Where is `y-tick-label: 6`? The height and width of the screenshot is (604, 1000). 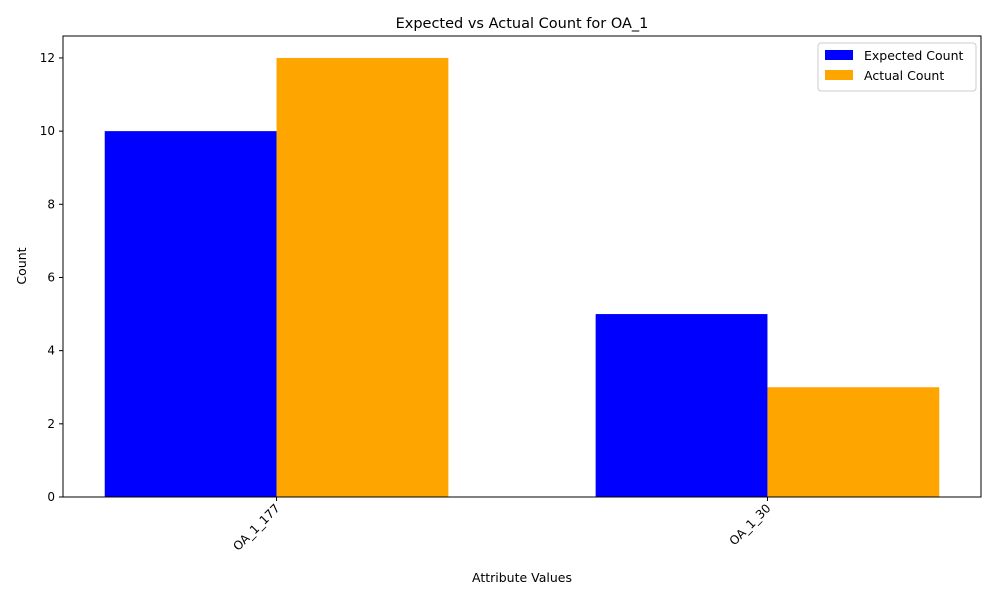 y-tick-label: 6 is located at coordinates (51, 277).